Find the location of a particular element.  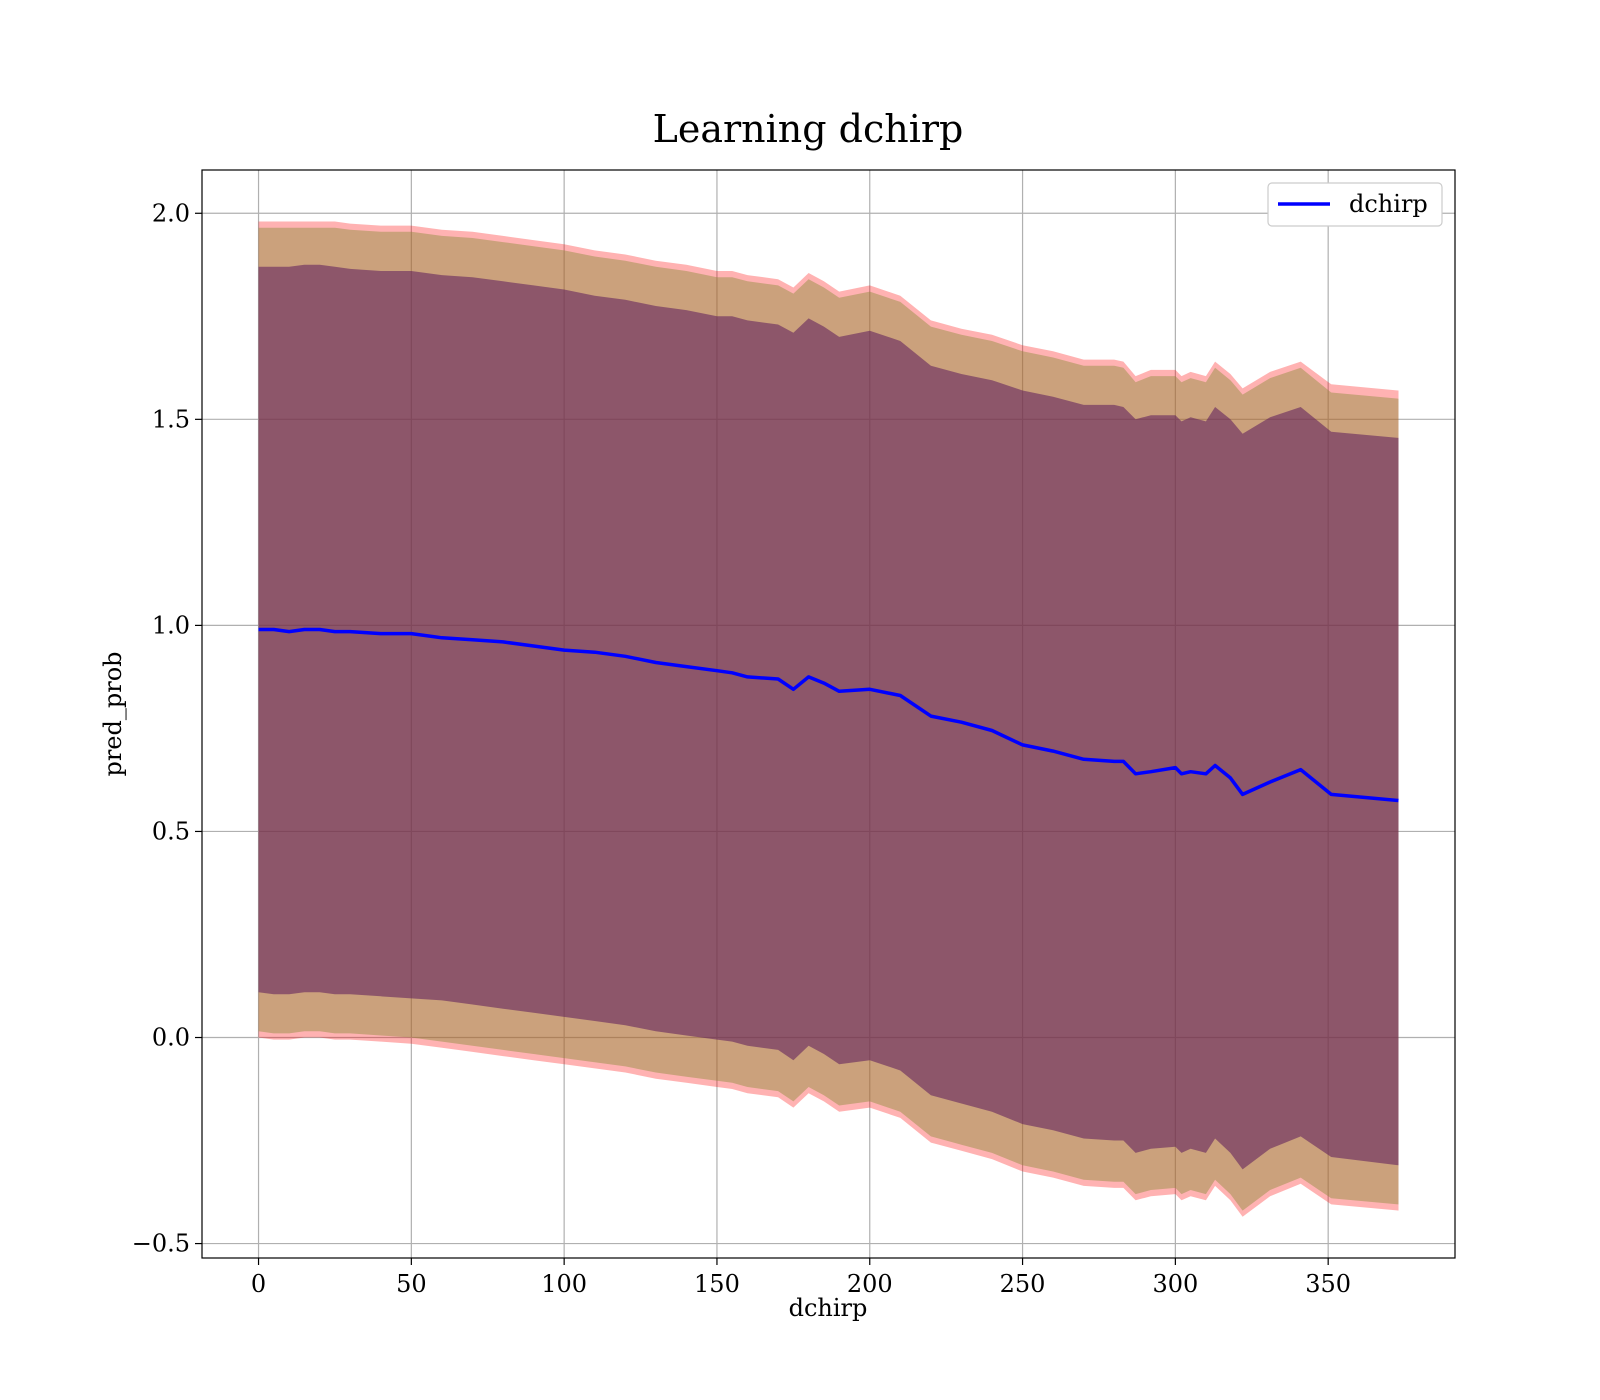

x-tick-label: 150 is located at coordinates (717, 1284).